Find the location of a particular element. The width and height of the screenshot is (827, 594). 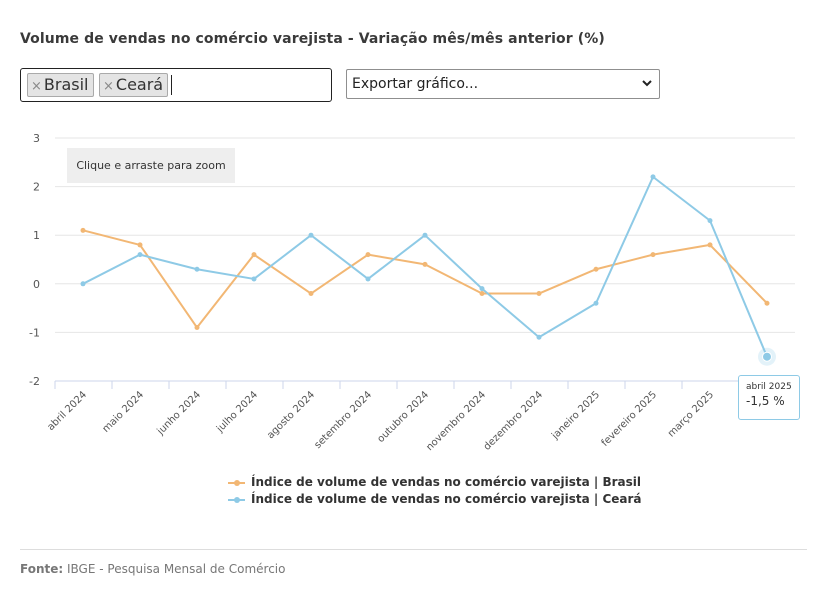

x-tick-label: dezembro 2024 is located at coordinates (513, 420).